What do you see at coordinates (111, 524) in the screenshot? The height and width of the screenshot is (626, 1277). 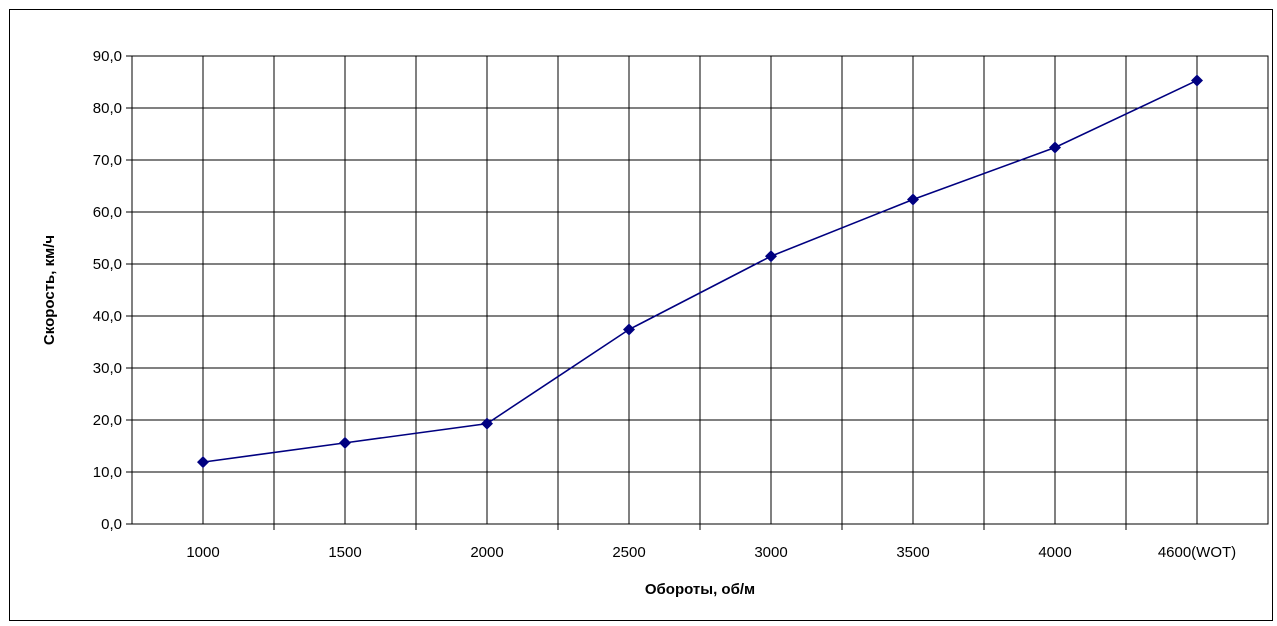 I see `y-tick-label: 0,0` at bounding box center [111, 524].